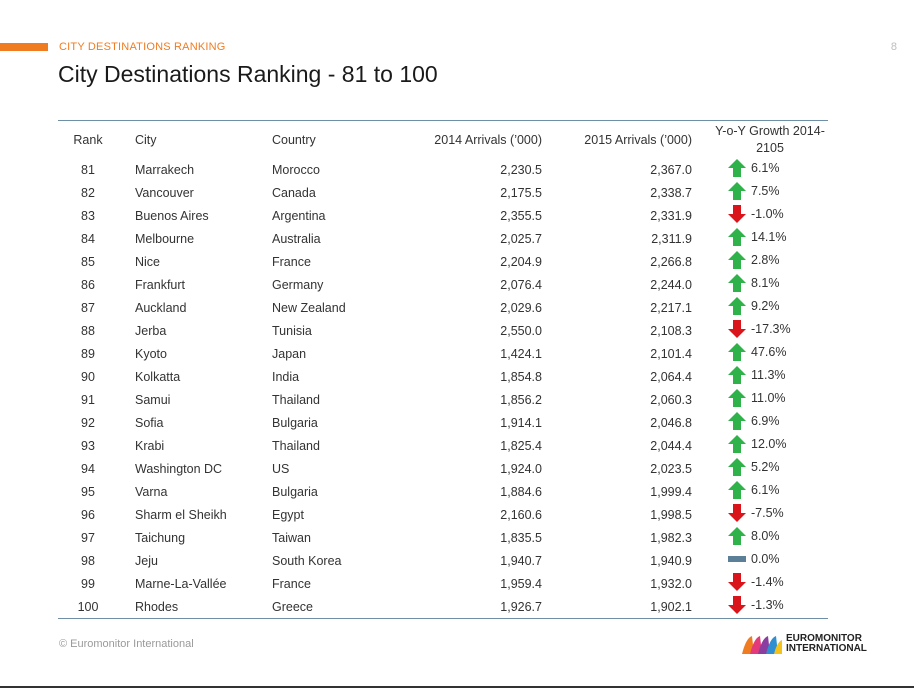  What do you see at coordinates (768, 375) in the screenshot?
I see `growth-value: 11.3%` at bounding box center [768, 375].